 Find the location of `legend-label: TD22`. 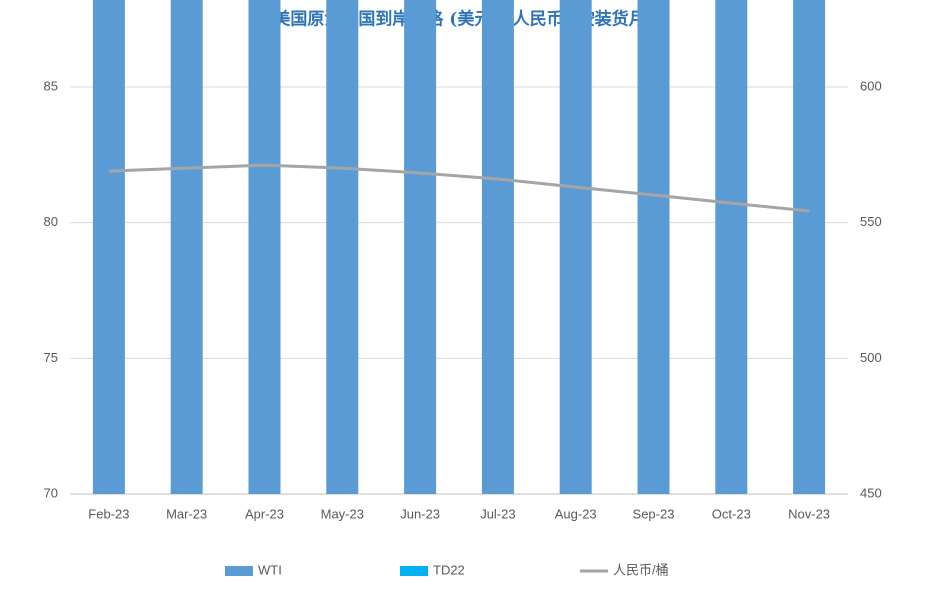

legend-label: TD22 is located at coordinates (449, 569).